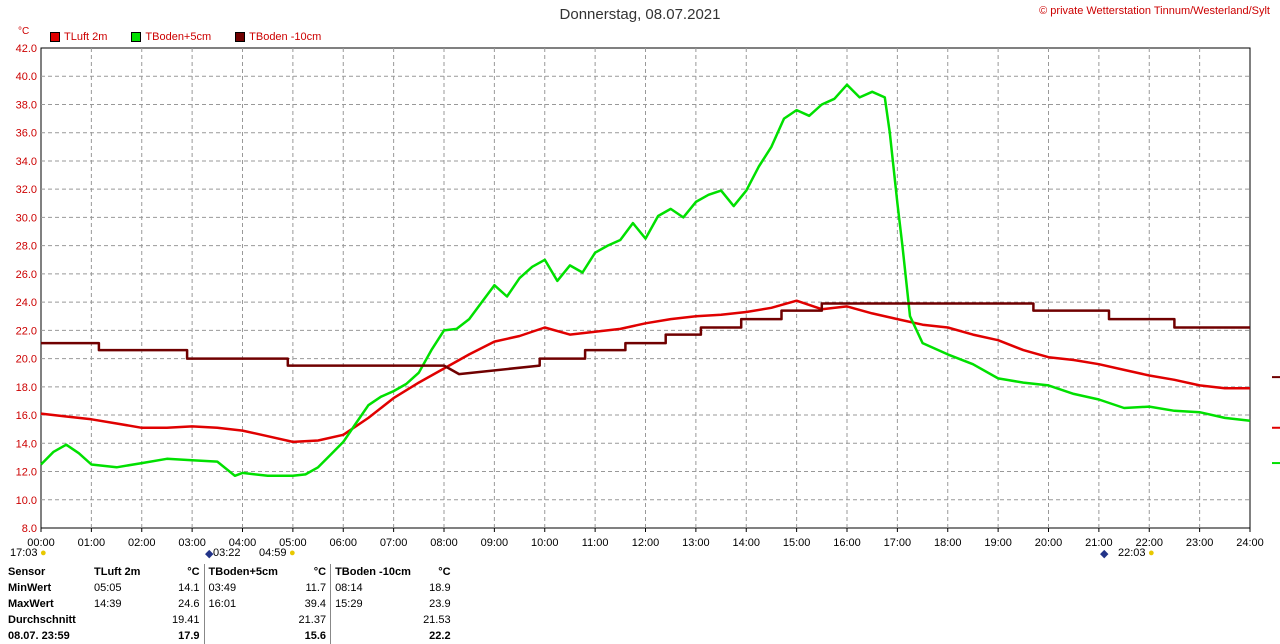  I want to click on x-tick-label: 12:00, so click(646, 543).